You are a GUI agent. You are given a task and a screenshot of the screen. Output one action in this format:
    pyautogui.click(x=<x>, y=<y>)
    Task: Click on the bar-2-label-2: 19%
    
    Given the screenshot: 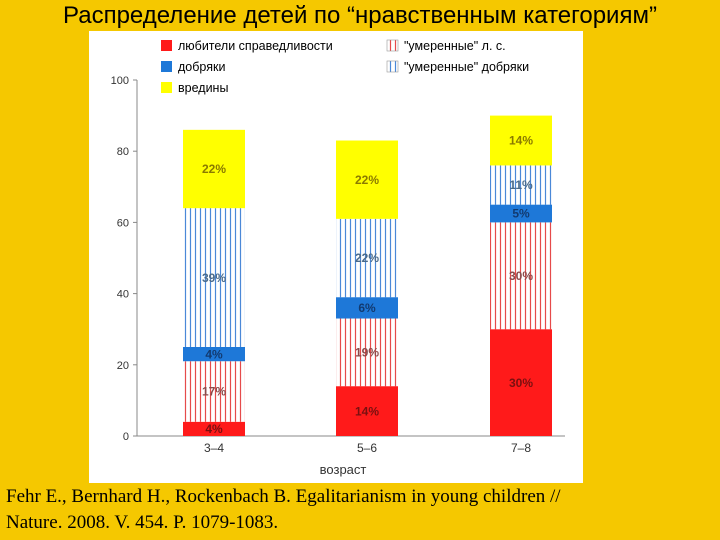 What is the action you would take?
    pyautogui.click(x=367, y=353)
    